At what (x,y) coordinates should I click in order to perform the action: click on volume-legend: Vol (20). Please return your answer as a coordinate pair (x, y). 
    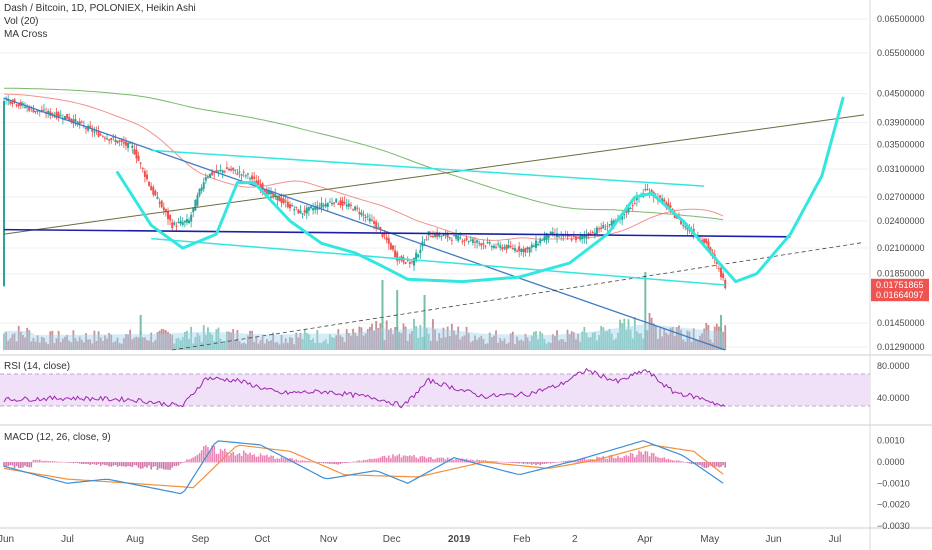
    Looking at the image, I should click on (21, 21).